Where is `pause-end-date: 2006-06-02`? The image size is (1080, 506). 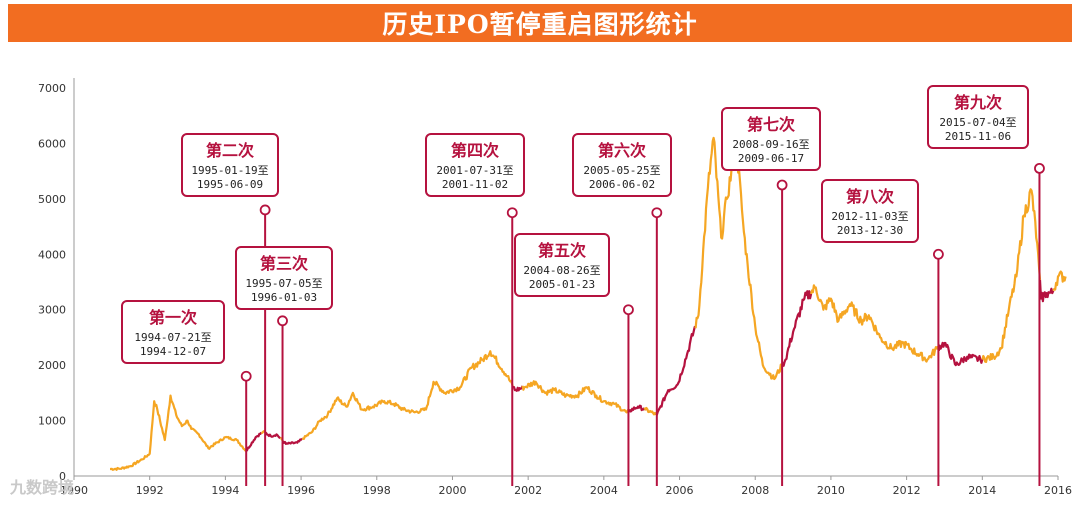
pause-end-date: 2006-06-02 is located at coordinates (622, 184).